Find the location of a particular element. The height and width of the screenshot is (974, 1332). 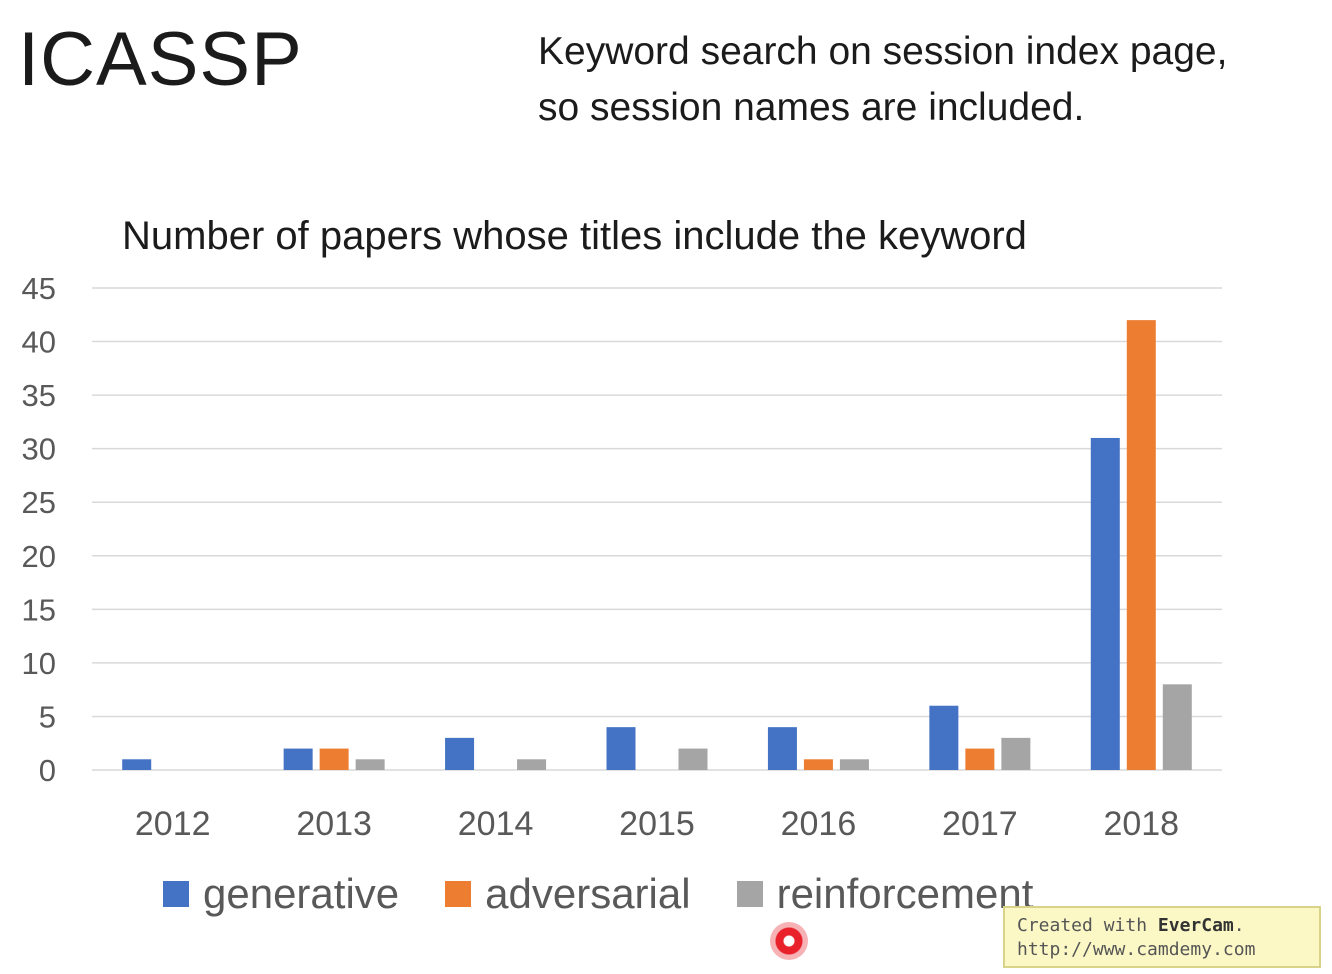

y-tick-label: 15 is located at coordinates (39, 609).